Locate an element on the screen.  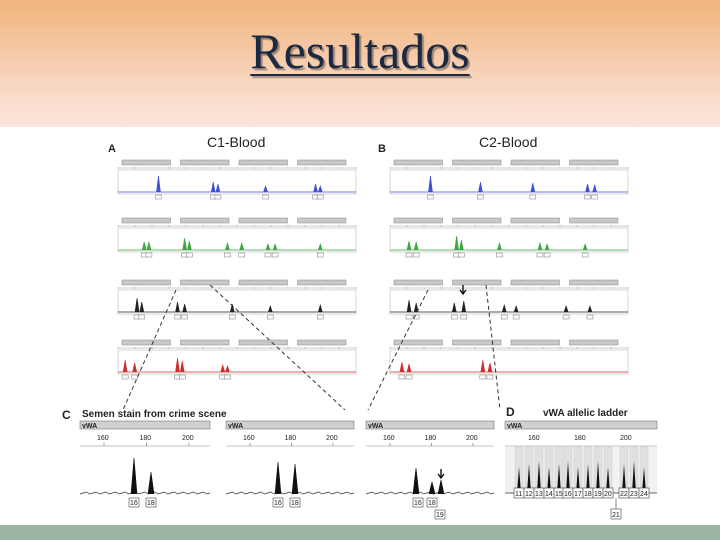
panel-c-3-peak is located at coordinates (432, 488).